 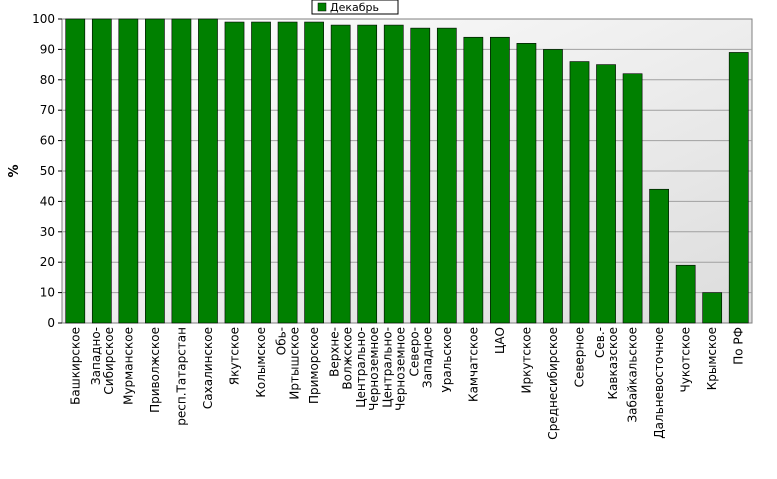 What do you see at coordinates (47, 201) in the screenshot?
I see `y-tick-label: 40` at bounding box center [47, 201].